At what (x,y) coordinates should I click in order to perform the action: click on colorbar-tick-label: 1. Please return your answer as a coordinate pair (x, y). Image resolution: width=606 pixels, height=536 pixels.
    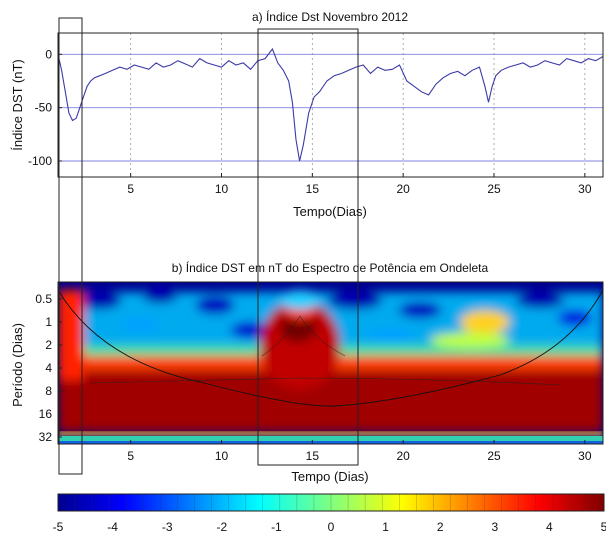
    Looking at the image, I should click on (385, 527).